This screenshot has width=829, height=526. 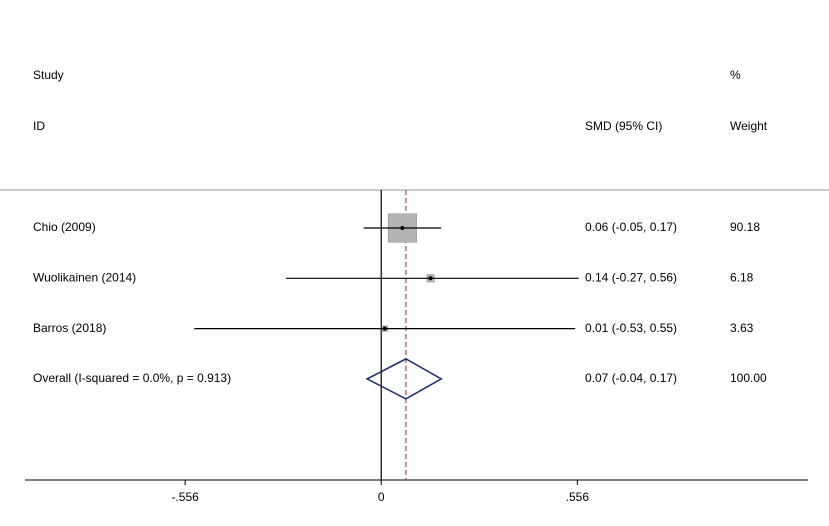 What do you see at coordinates (745, 227) in the screenshot?
I see `weight-label: 90.18` at bounding box center [745, 227].